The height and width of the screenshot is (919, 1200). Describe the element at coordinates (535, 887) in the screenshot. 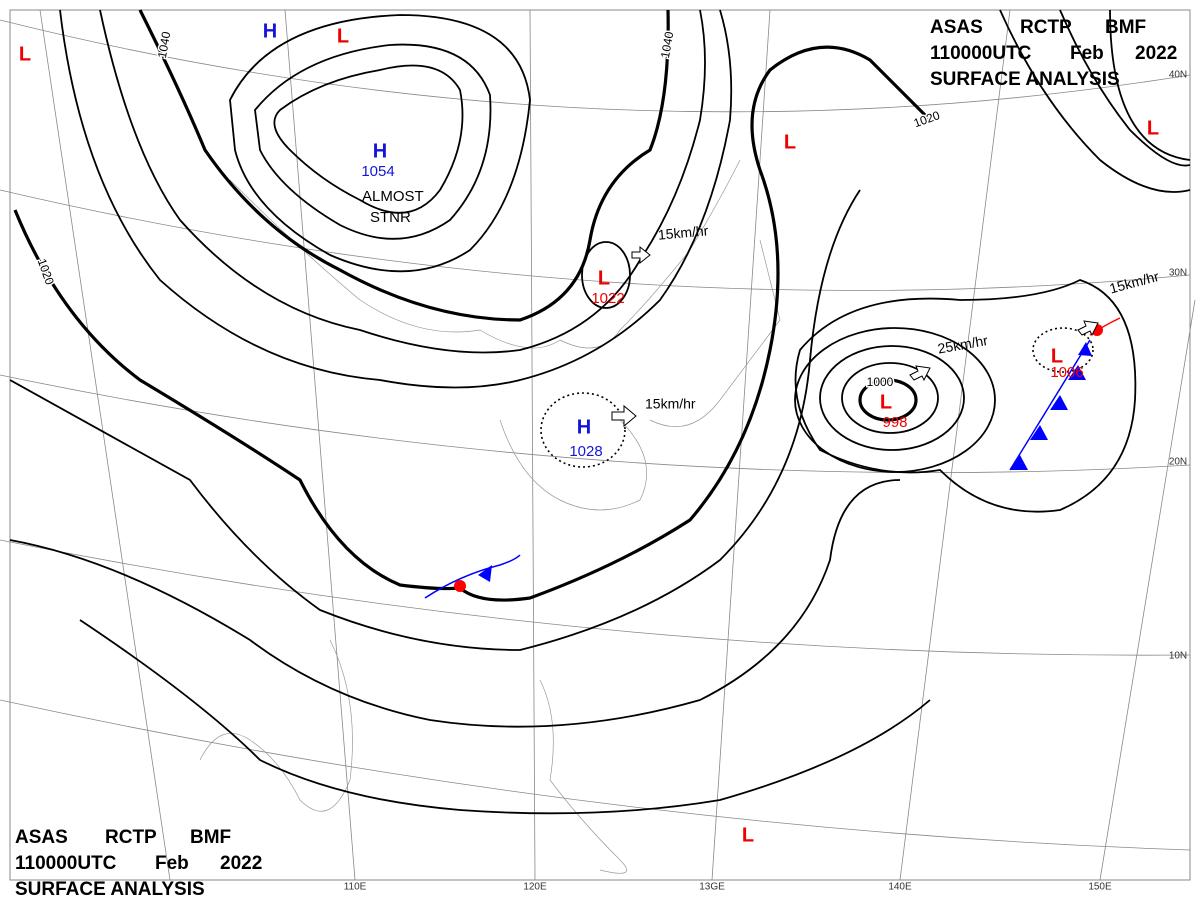

I see `longitude-label: 120E` at that location.